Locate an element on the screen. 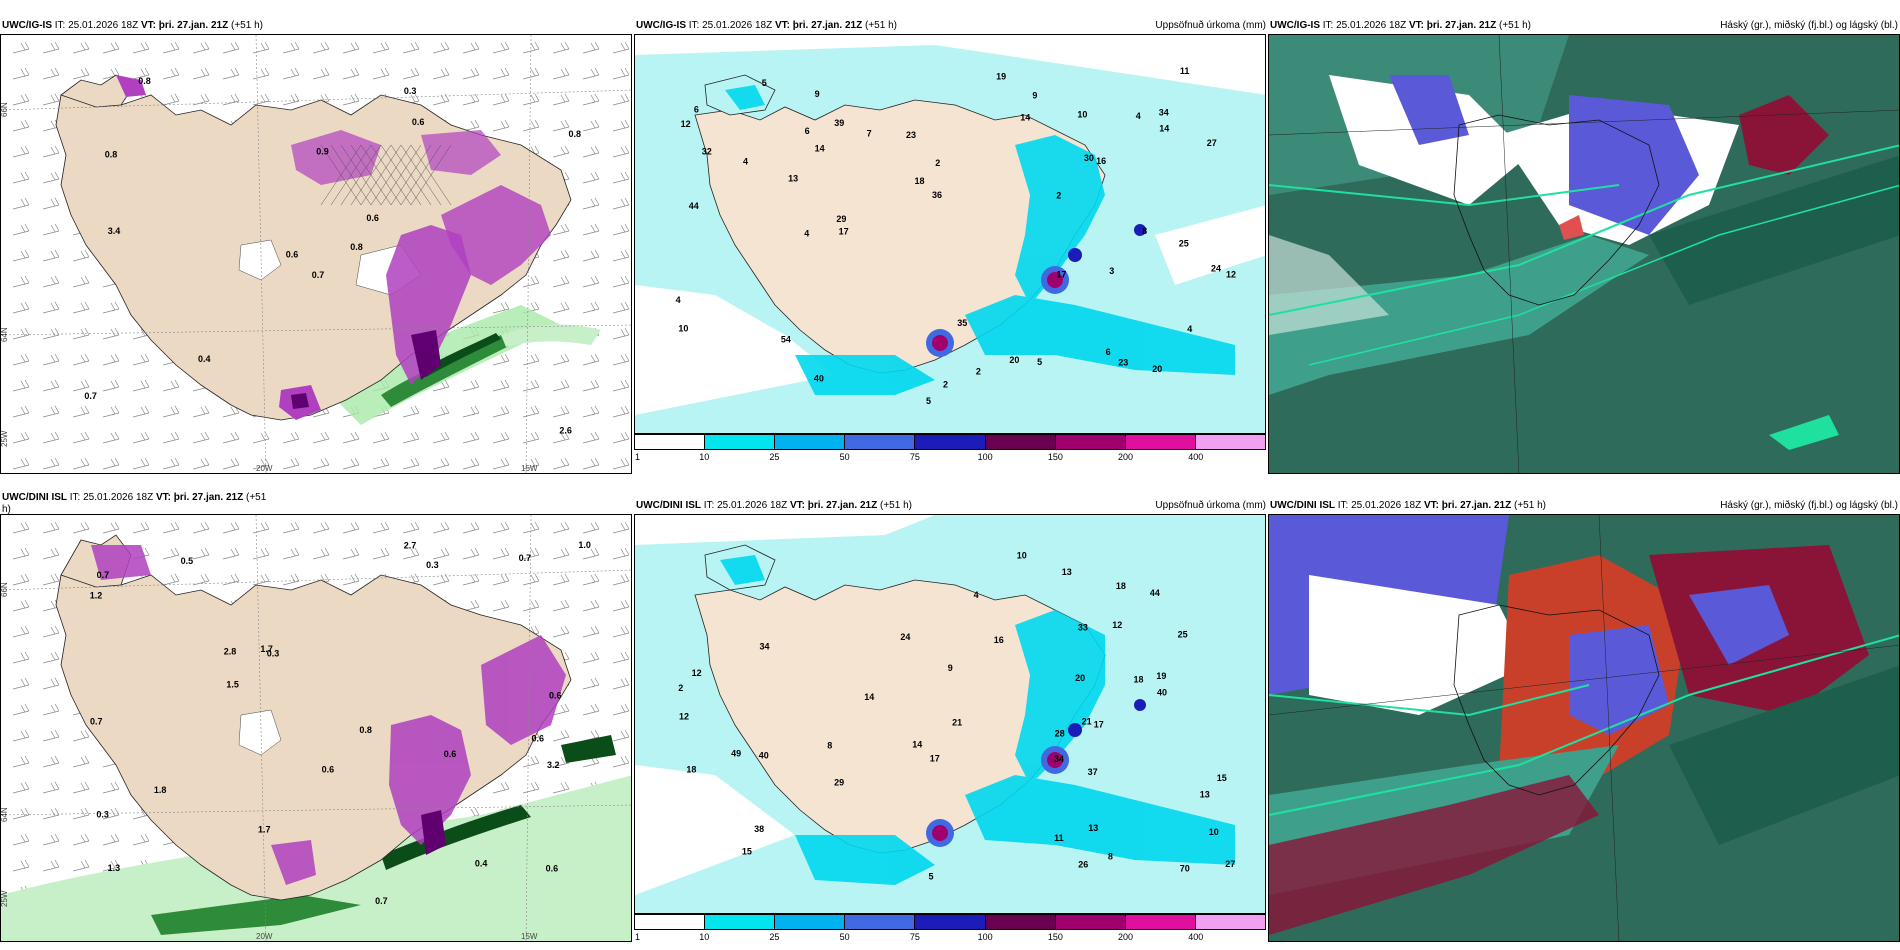 This screenshot has width=1900, height=950. map-value-label: 30 is located at coordinates (1089, 158).